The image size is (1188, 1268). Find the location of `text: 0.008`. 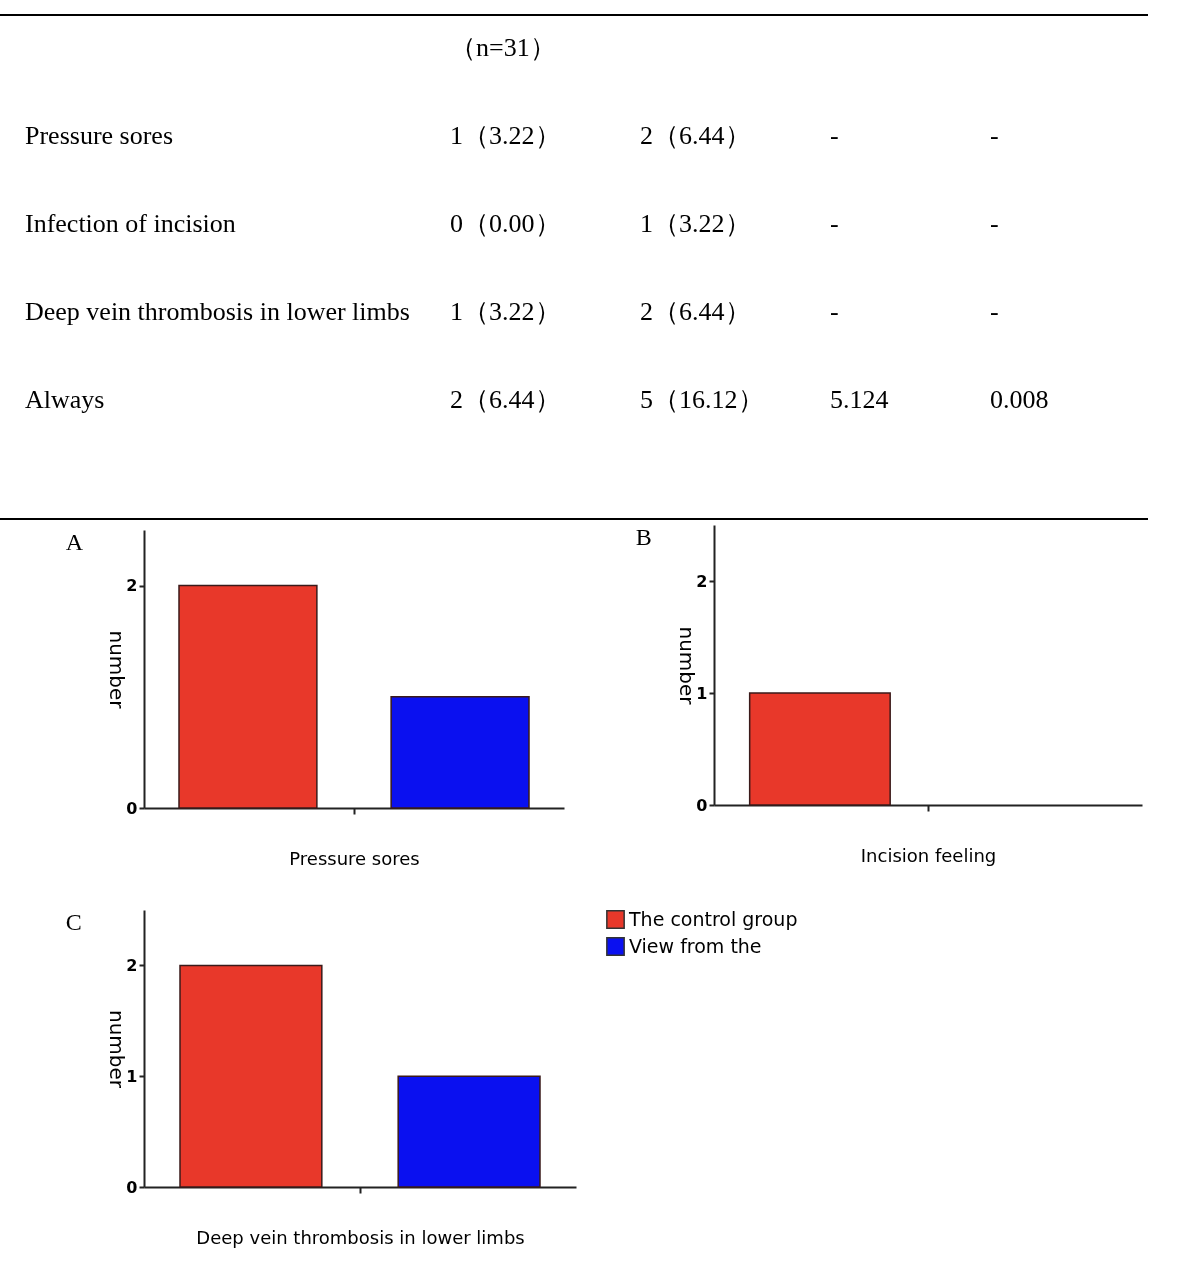

text: 0.008 is located at coordinates (1019, 399).